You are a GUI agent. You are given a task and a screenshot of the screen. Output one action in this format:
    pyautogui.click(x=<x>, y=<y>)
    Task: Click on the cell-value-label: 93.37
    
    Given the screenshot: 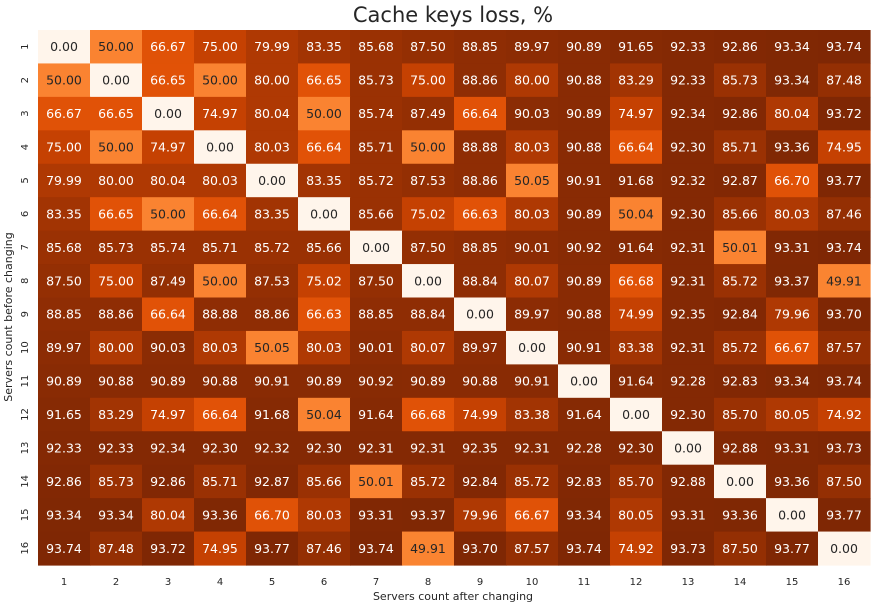 What is the action you would take?
    pyautogui.click(x=428, y=514)
    